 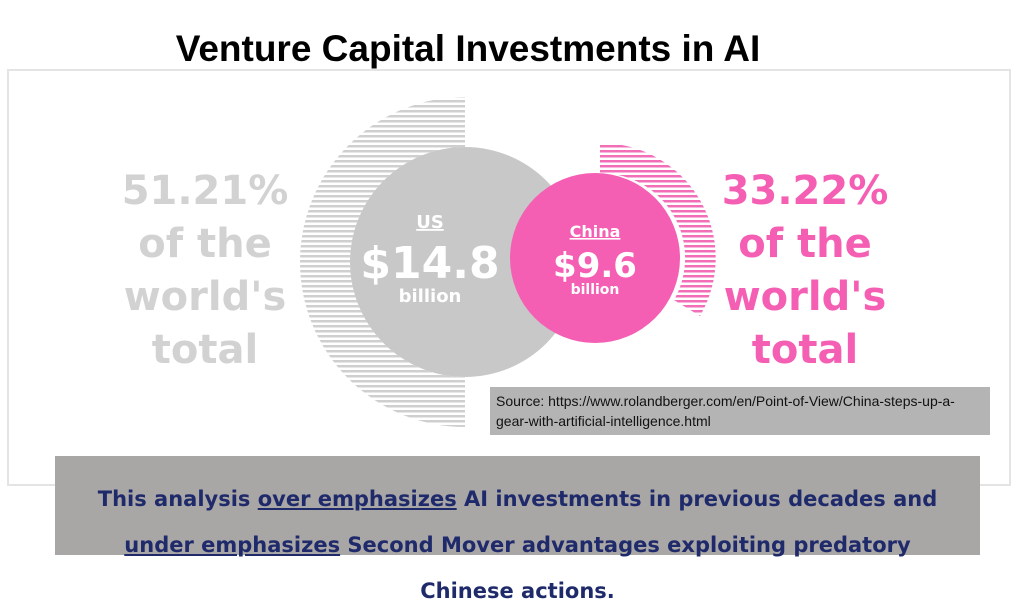 What do you see at coordinates (429, 263) in the screenshot?
I see `us-amount: $14.8` at bounding box center [429, 263].